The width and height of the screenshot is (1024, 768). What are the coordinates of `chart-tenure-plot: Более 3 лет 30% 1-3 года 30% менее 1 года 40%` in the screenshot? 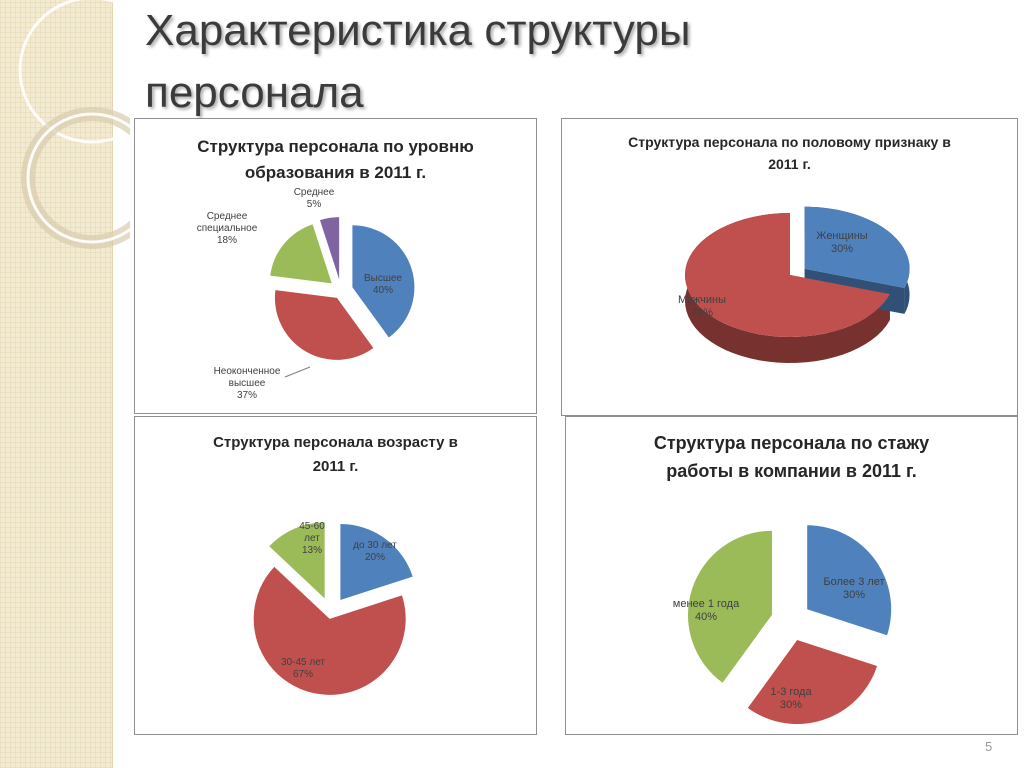 It's located at (782, 625).